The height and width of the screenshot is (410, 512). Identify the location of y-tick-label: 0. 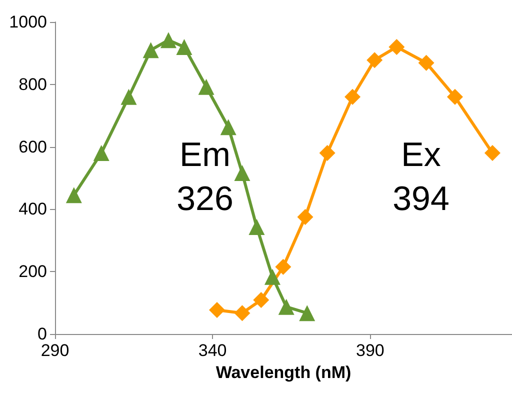
(42, 334).